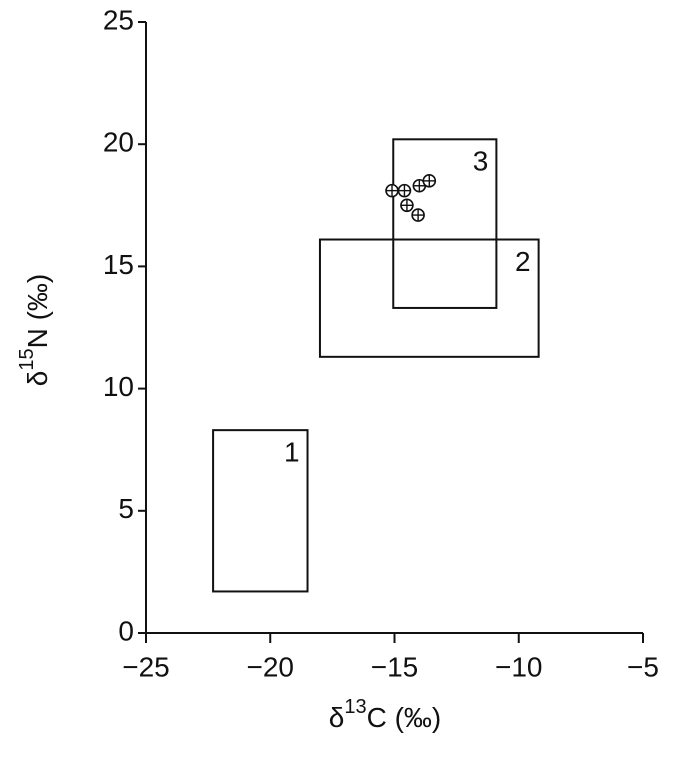 The width and height of the screenshot is (673, 765). I want to click on y-tick-label: 15, so click(118, 264).